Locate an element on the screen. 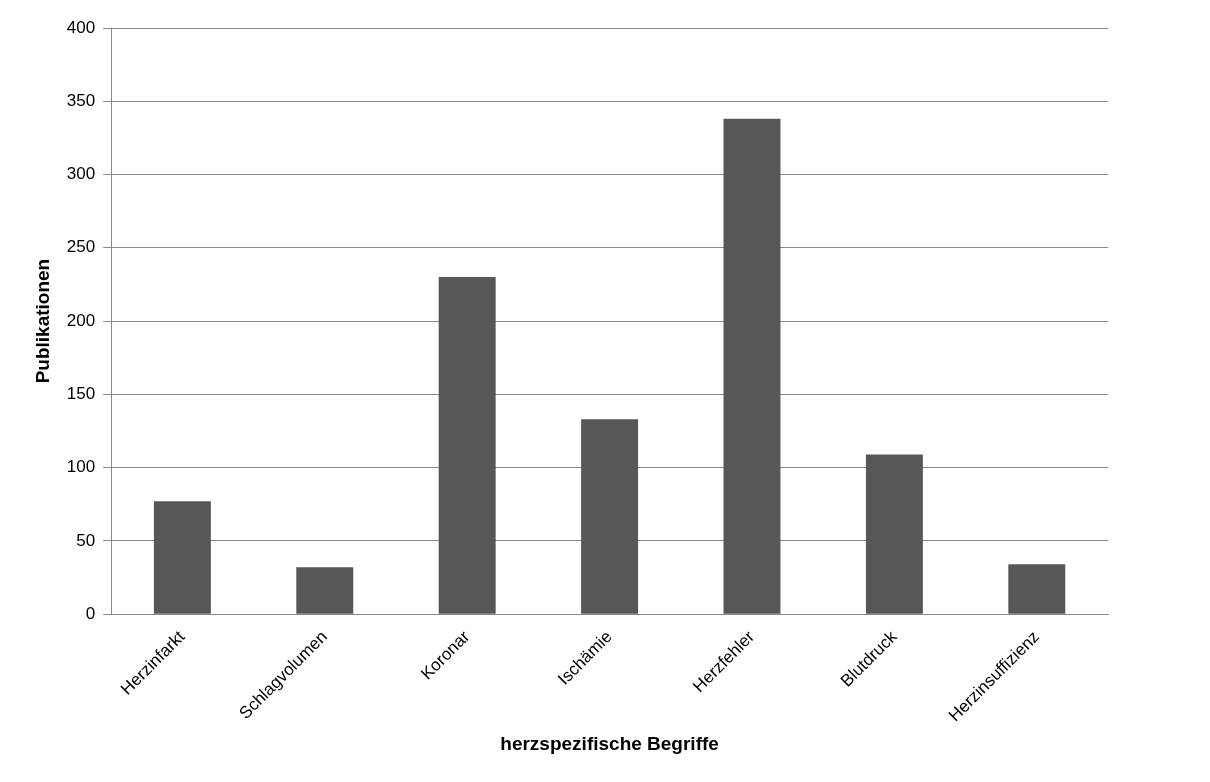  y-tick-label: 300 is located at coordinates (81, 174).